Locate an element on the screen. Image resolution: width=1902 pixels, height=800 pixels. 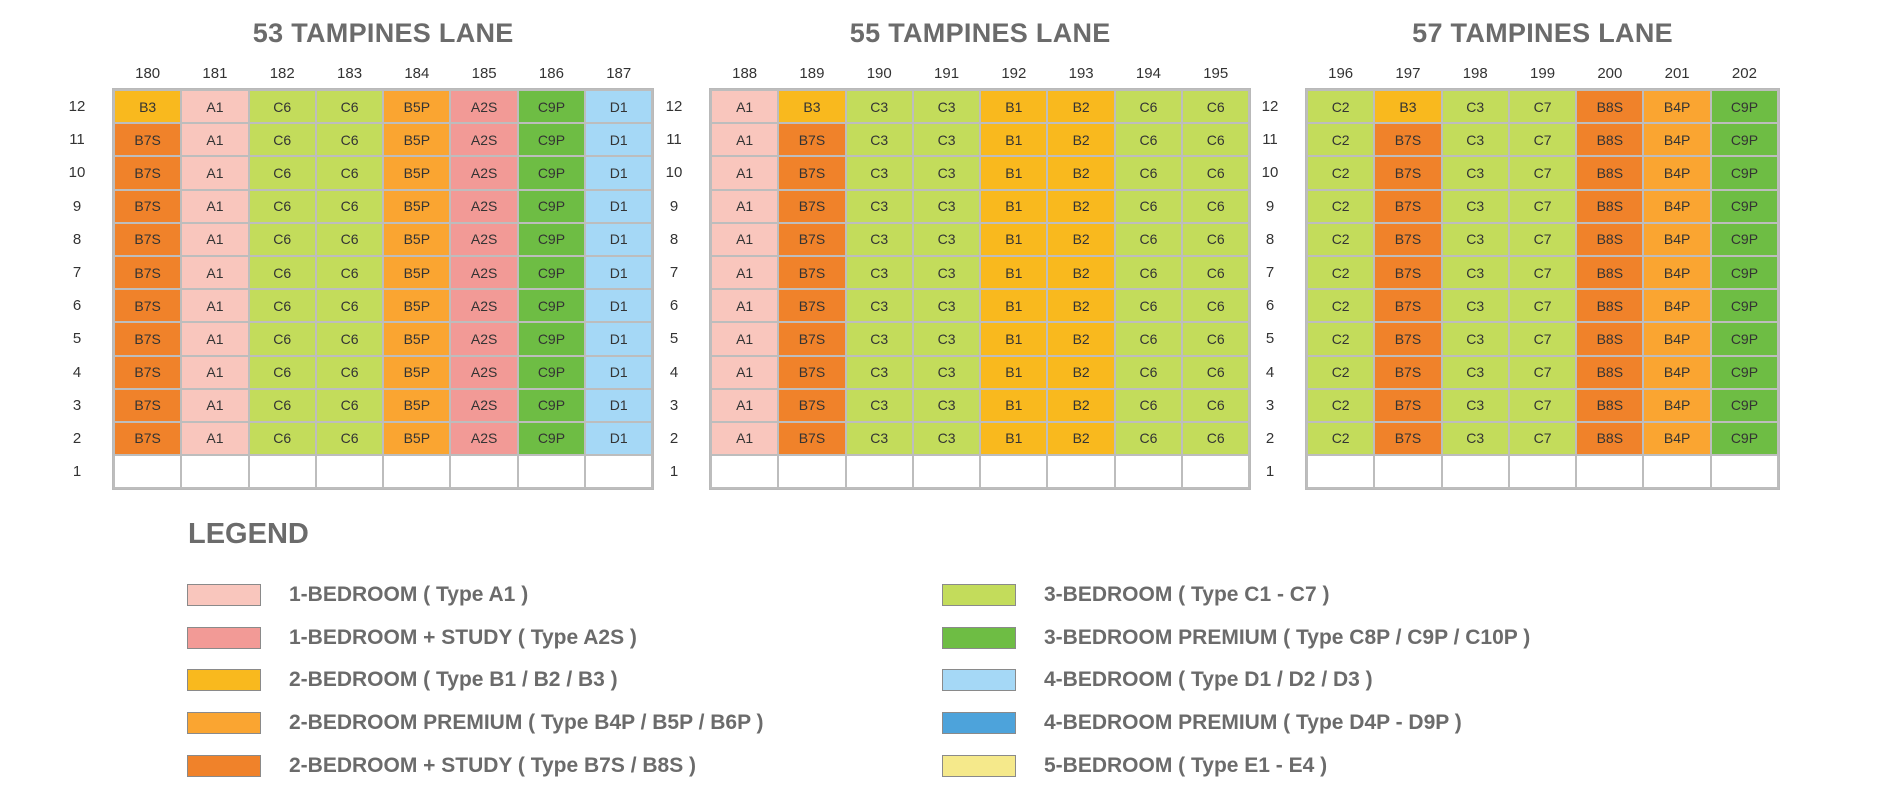
floor-label: 11 is located at coordinates (674, 140).